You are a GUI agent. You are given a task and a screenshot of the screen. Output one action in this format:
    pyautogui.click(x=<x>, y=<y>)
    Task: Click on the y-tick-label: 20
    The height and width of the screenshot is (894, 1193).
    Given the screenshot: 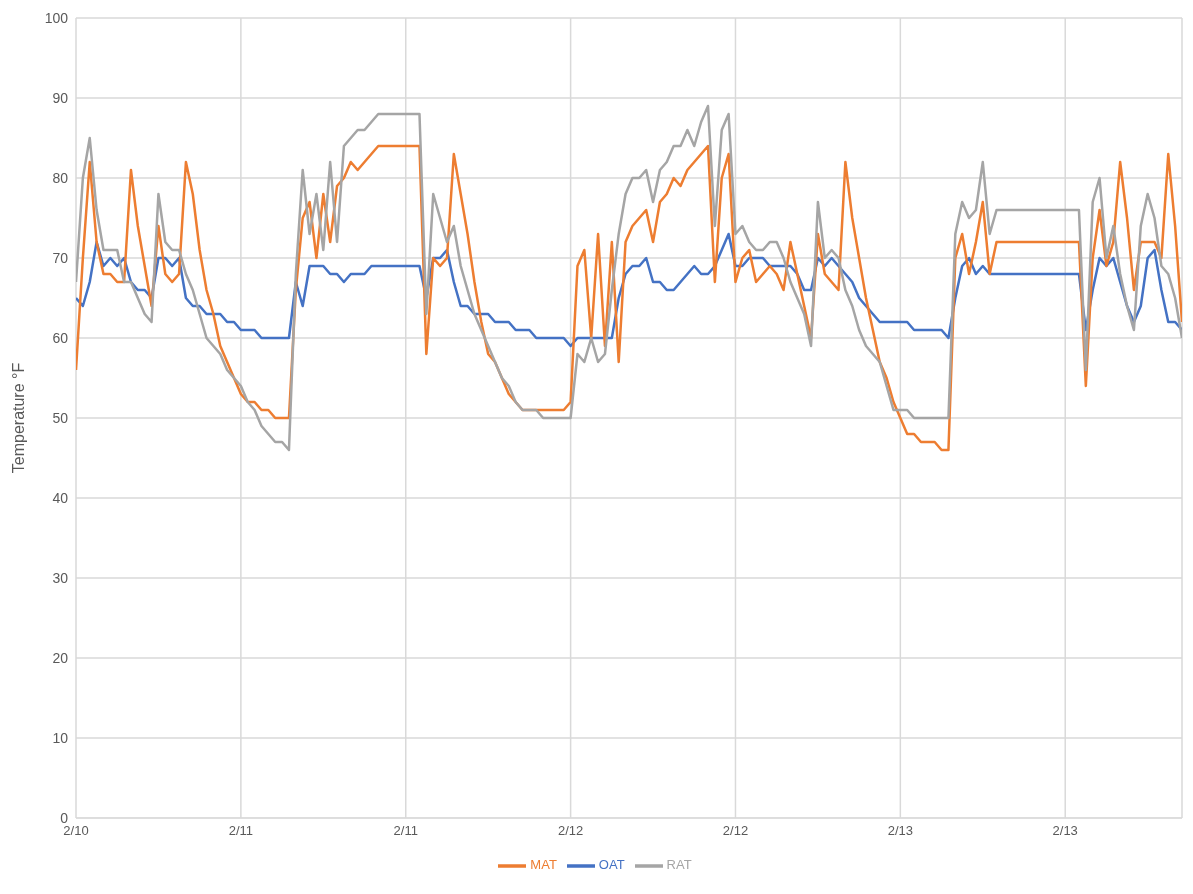 What is the action you would take?
    pyautogui.click(x=60, y=657)
    